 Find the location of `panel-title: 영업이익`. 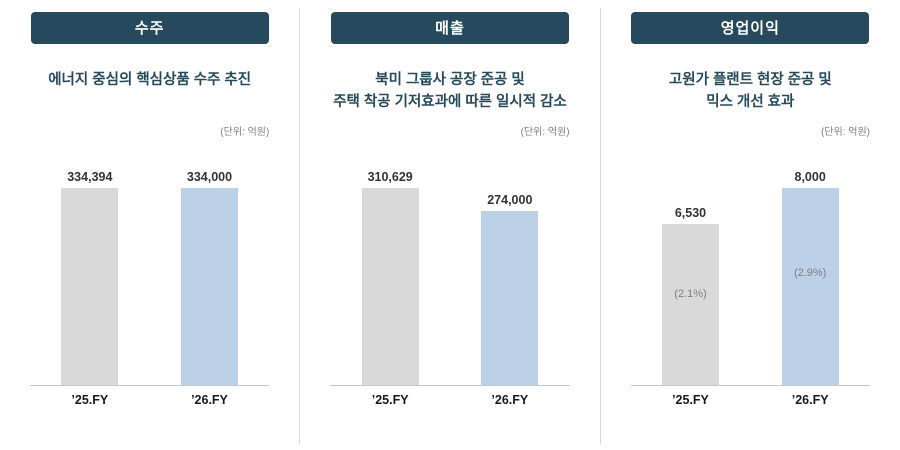

panel-title: 영업이익 is located at coordinates (750, 28).